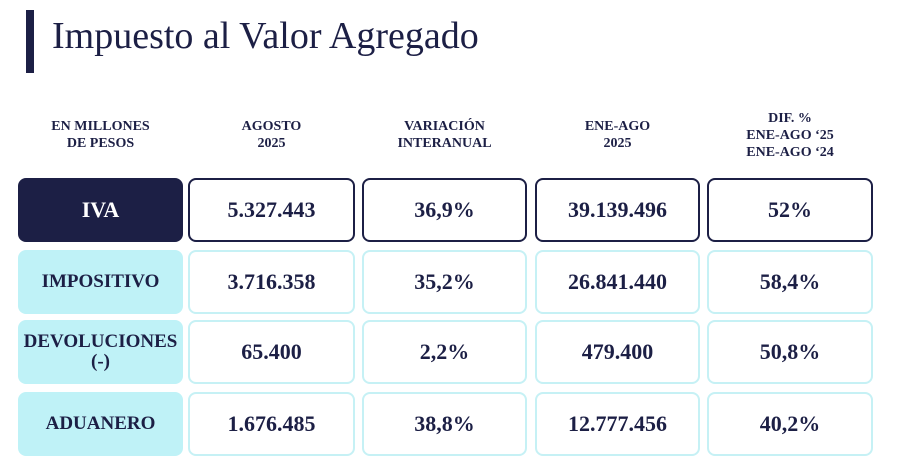  I want to click on row-label: ADUANERO, so click(100, 424).